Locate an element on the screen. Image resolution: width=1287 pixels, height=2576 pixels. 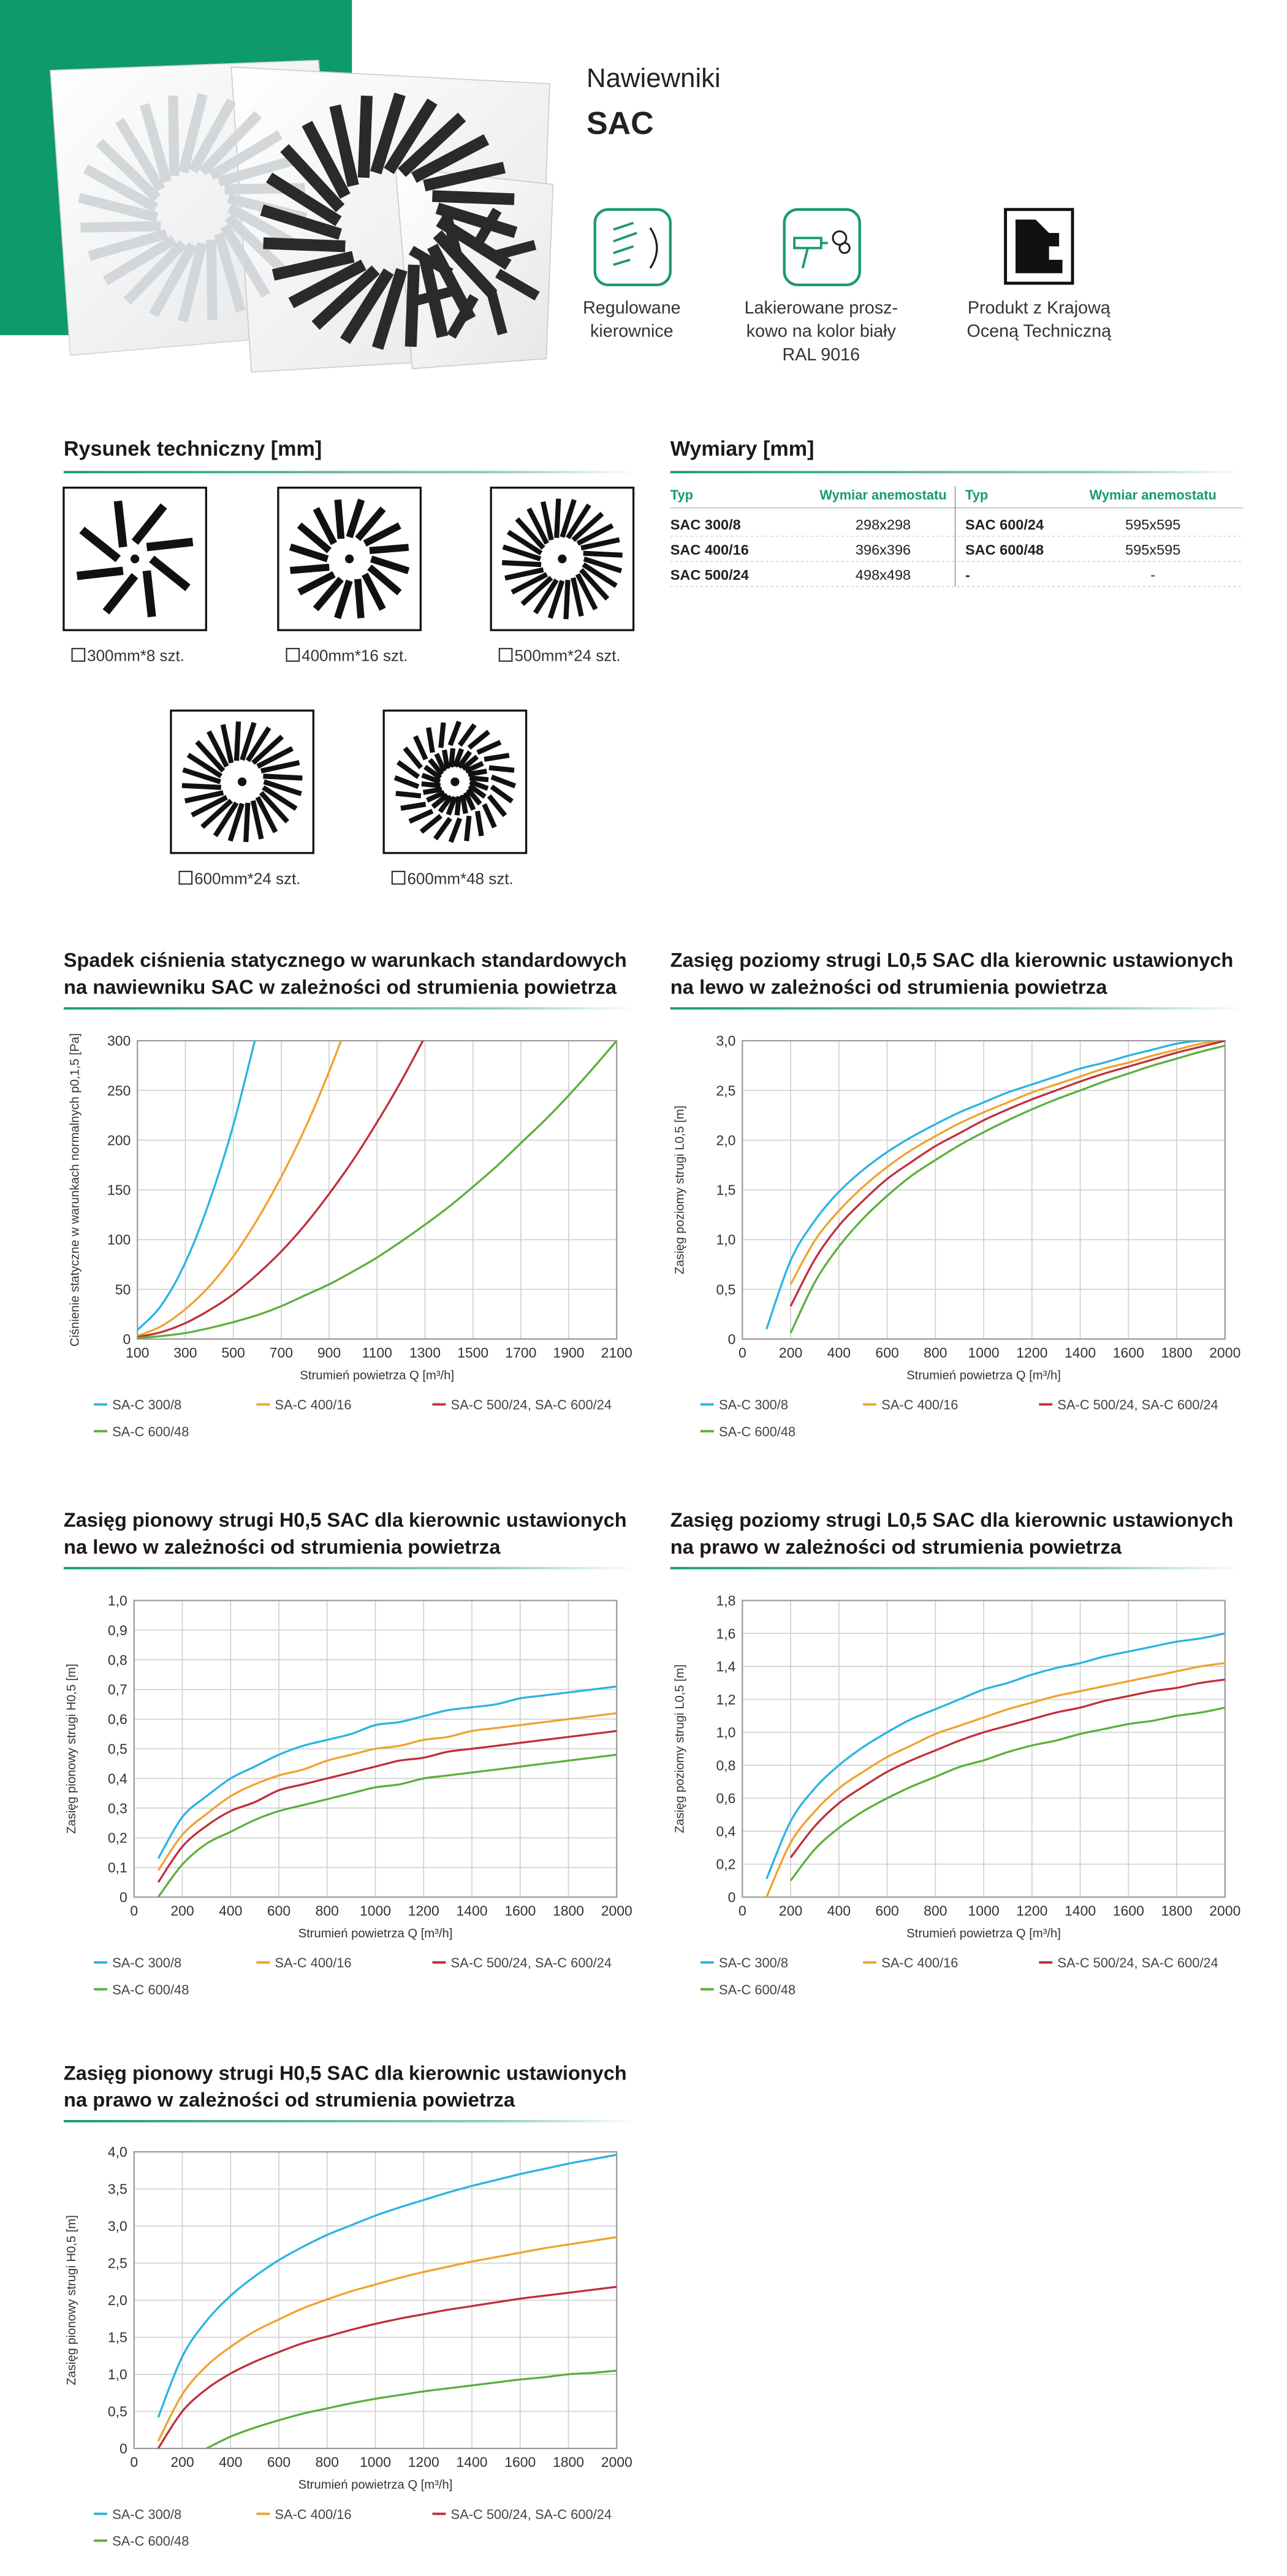
y-tick-label: 1,0 is located at coordinates (118, 2374).